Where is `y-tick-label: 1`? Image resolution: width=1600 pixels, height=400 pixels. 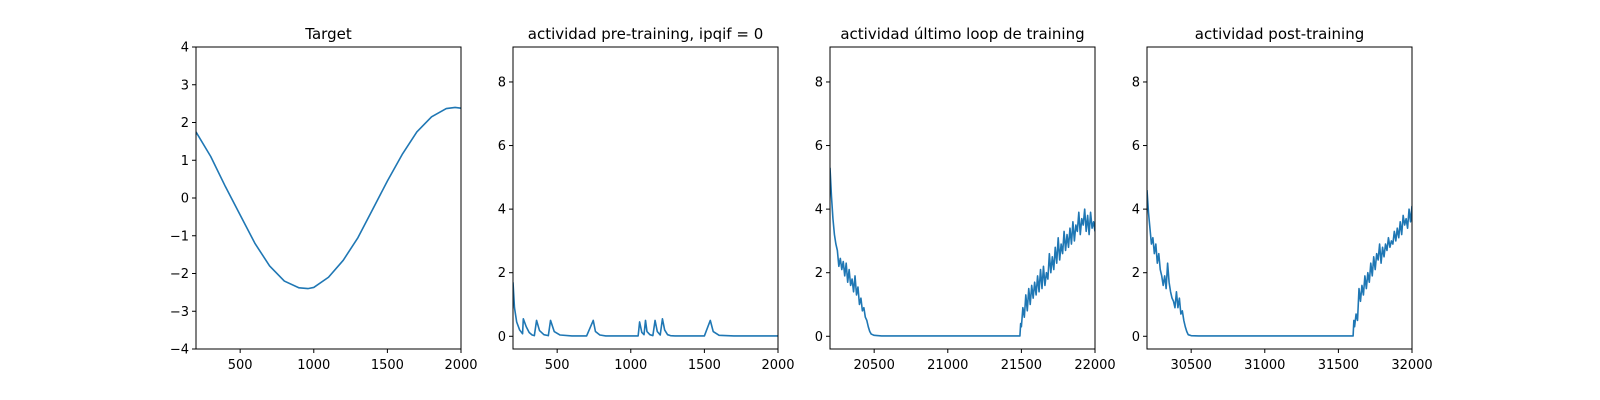
y-tick-label: 1 is located at coordinates (185, 161).